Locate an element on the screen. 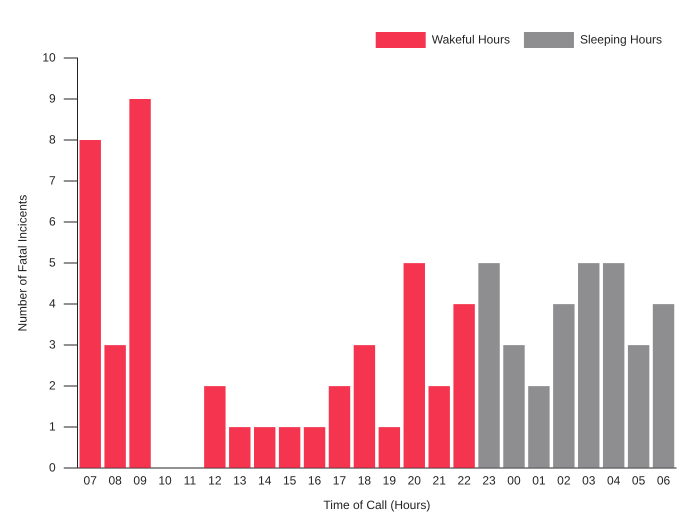 The image size is (688, 529). y-axis-title: Number of Fatal Incicents is located at coordinates (23, 263).